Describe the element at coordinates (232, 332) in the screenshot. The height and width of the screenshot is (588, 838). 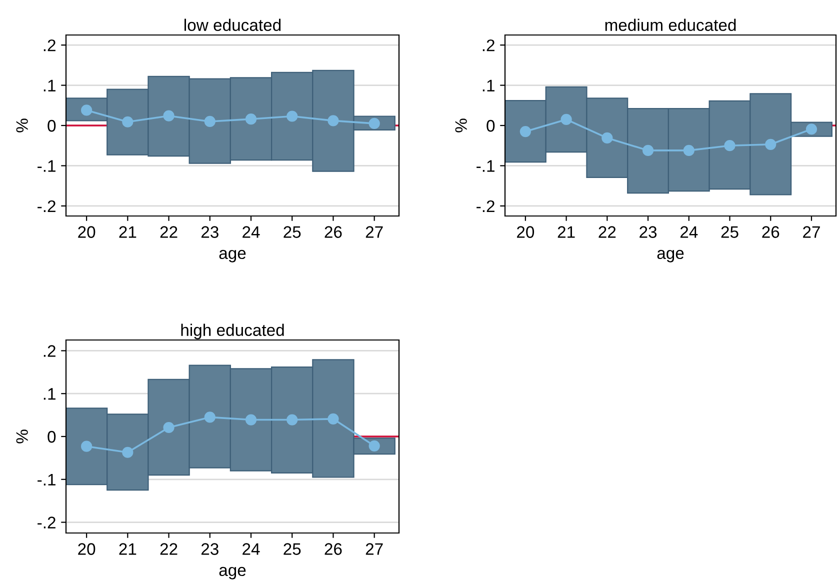
I see `chart-title: high educated` at that location.